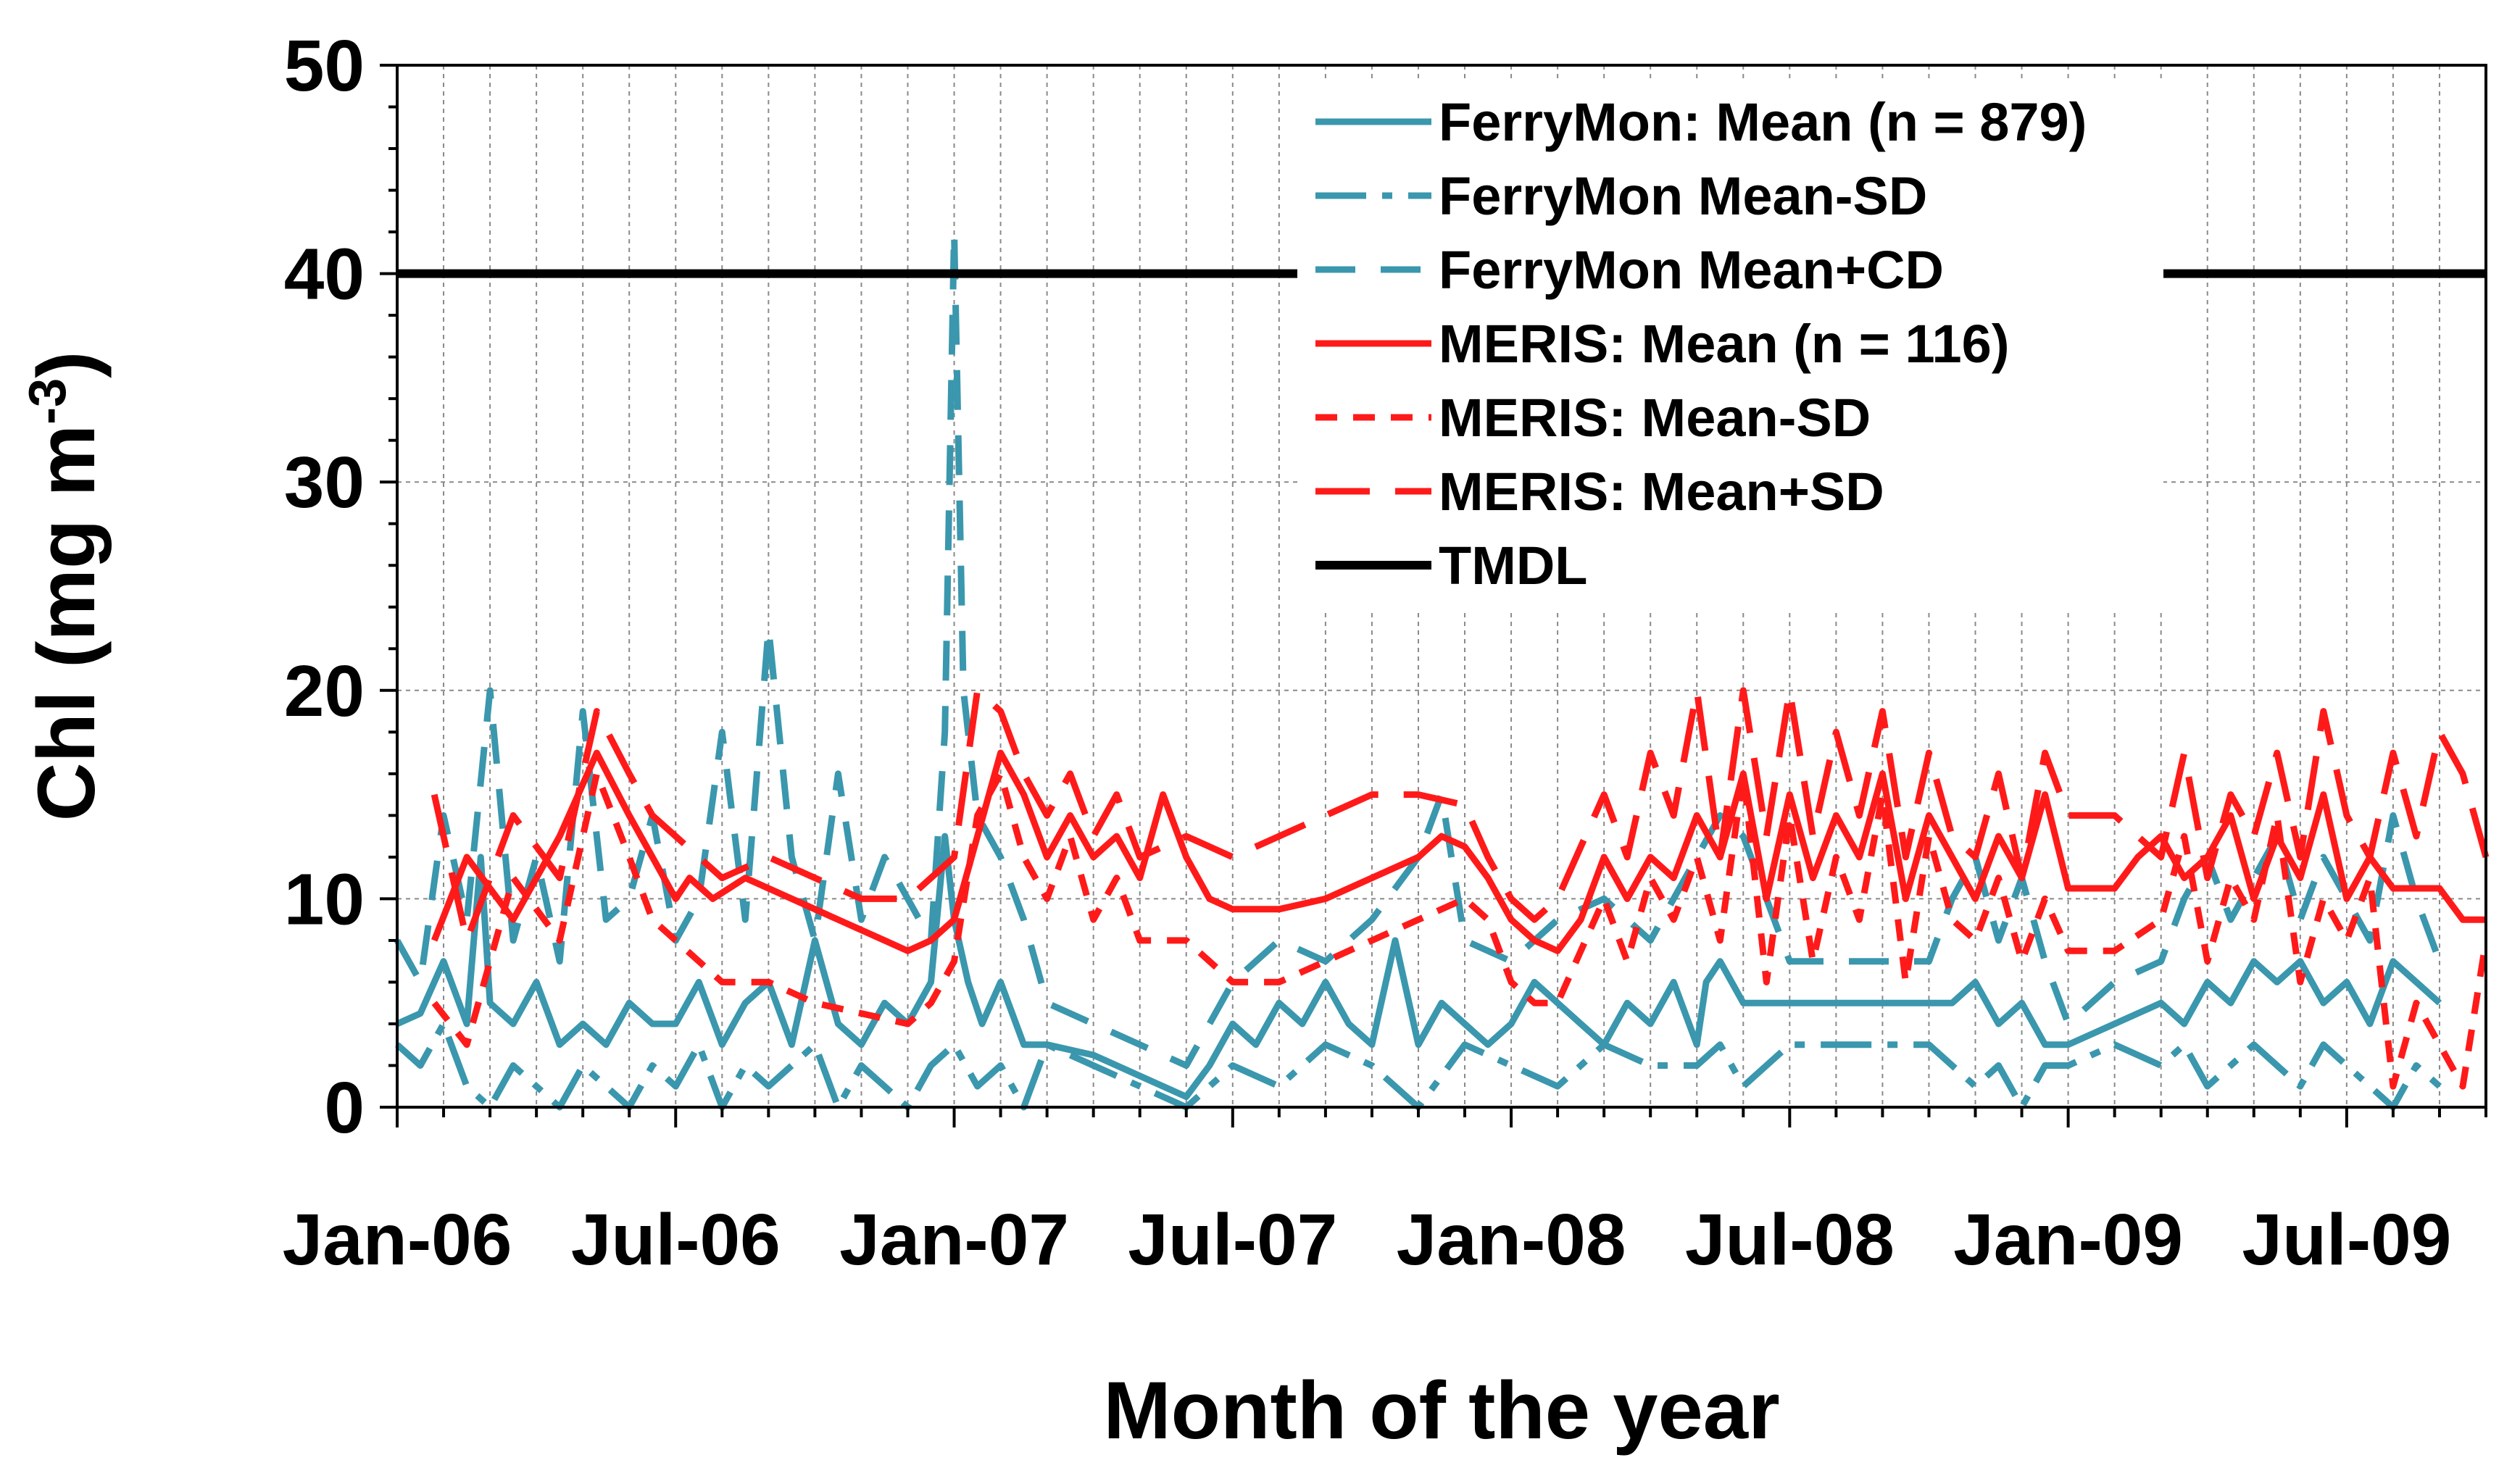 The image size is (2520, 1476). I want to click on legend-box, so click(1730, 344).